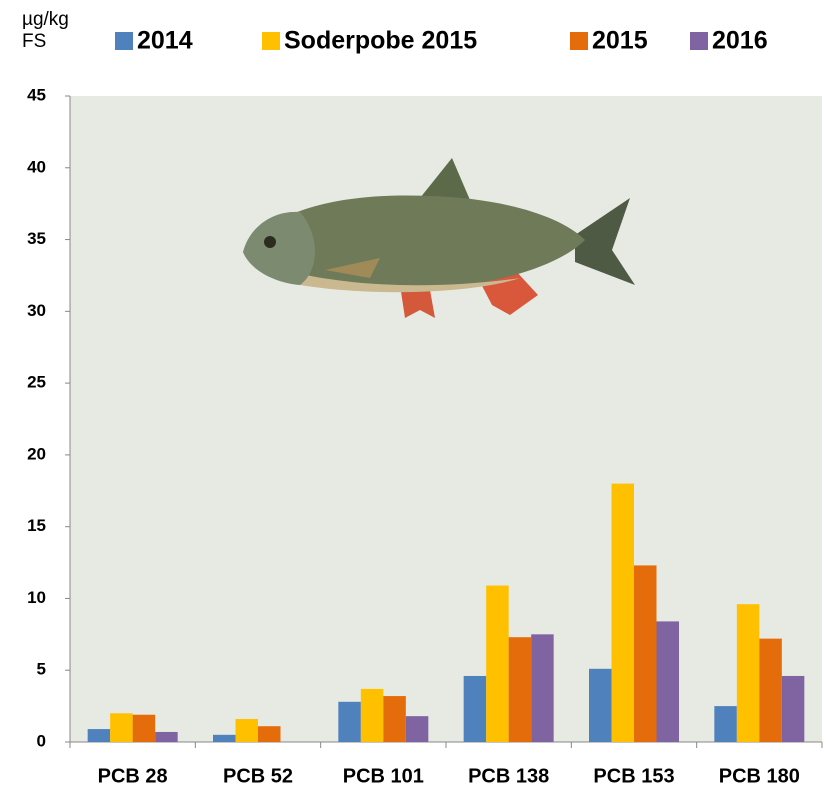 The width and height of the screenshot is (836, 800). I want to click on y-tick-label: 20, so click(36, 453).